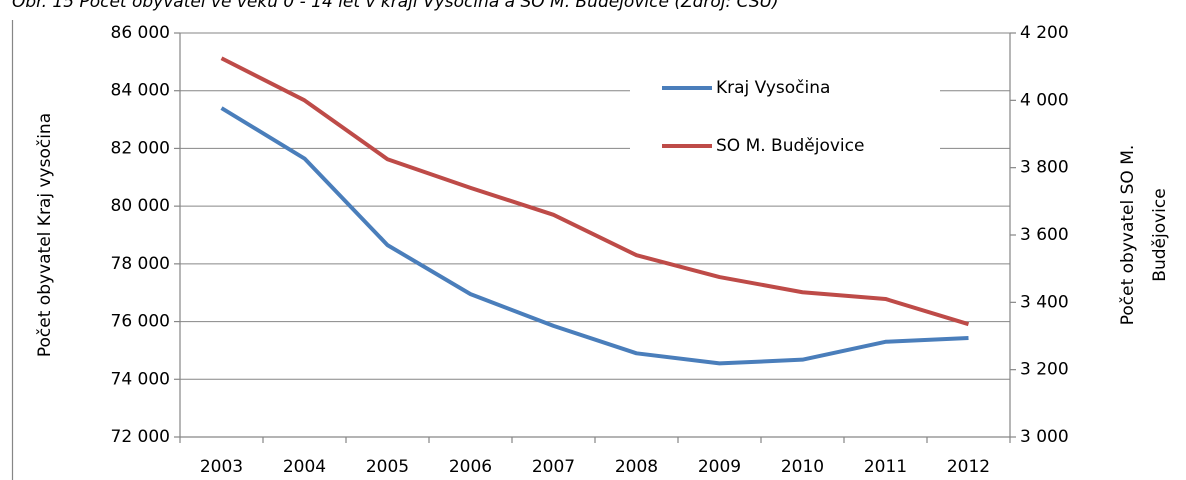  What do you see at coordinates (140, 379) in the screenshot?
I see `y-tick-label: 74 000` at bounding box center [140, 379].